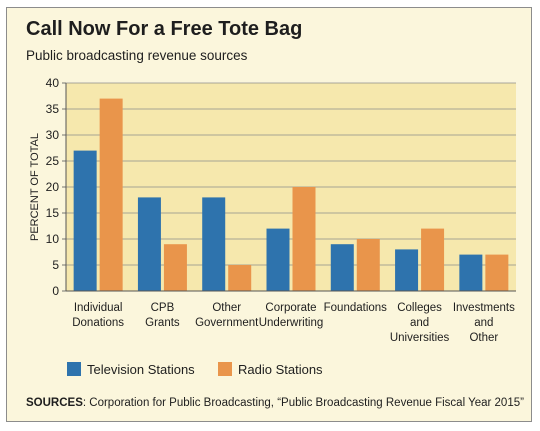 The width and height of the screenshot is (540, 431). I want to click on x-tick-label: CPB, so click(163, 308).